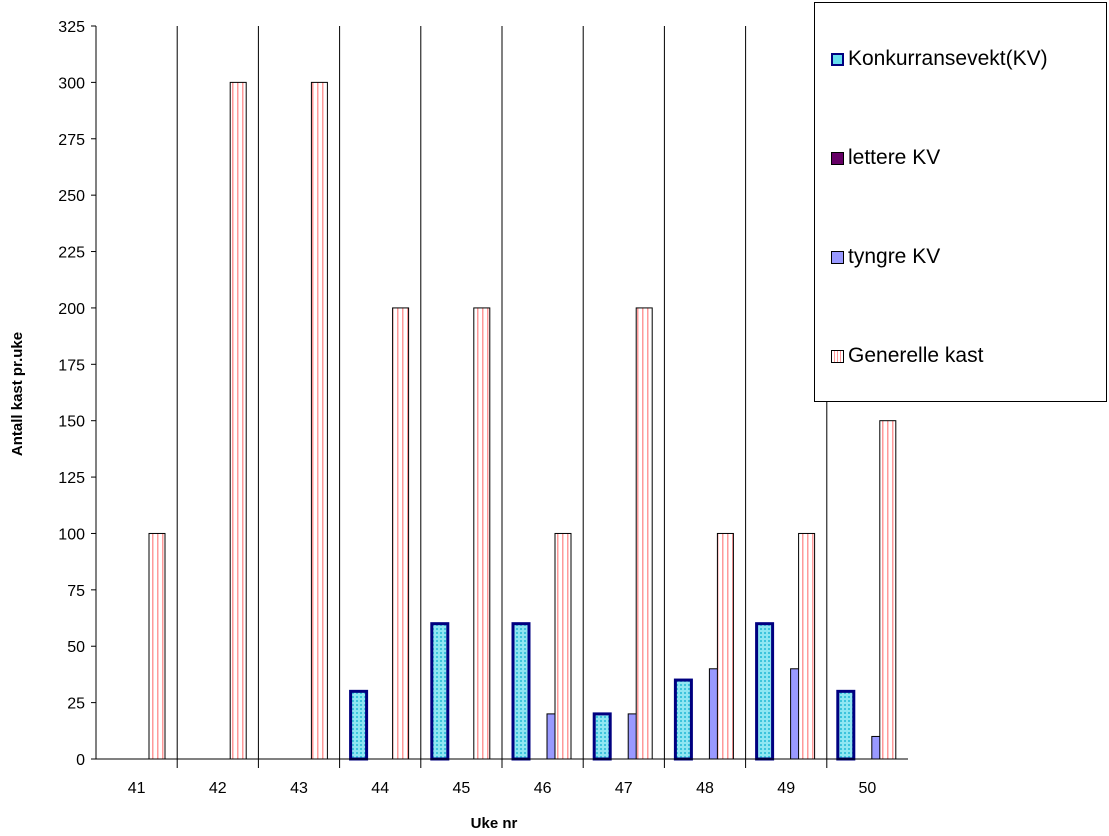 The height and width of the screenshot is (836, 1109). I want to click on x-tick-label: 42, so click(218, 788).